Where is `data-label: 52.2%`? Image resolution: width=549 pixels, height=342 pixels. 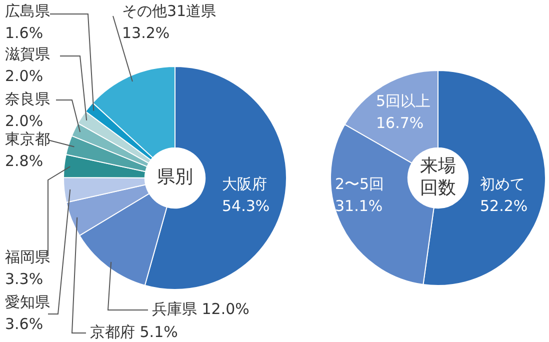
data-label: 52.2% is located at coordinates (504, 205).